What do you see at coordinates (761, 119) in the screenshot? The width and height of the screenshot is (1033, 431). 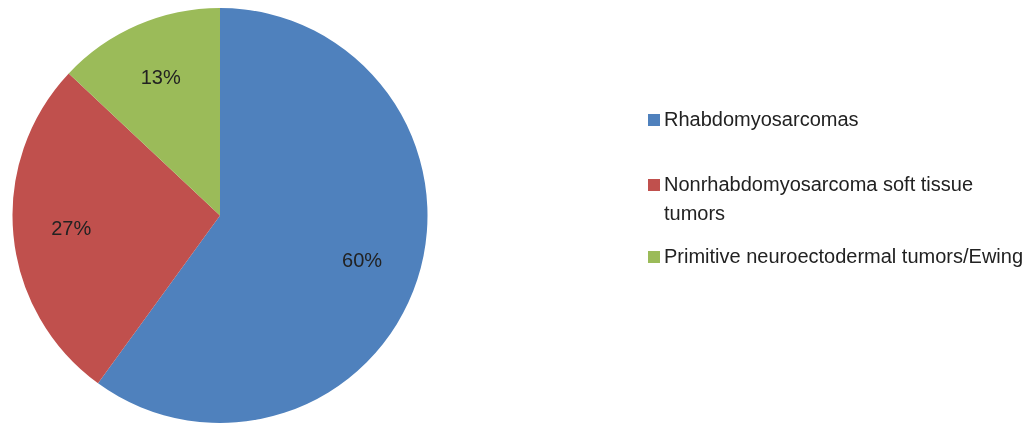 I see `legend-label: Rhabdomyosarcomas` at bounding box center [761, 119].